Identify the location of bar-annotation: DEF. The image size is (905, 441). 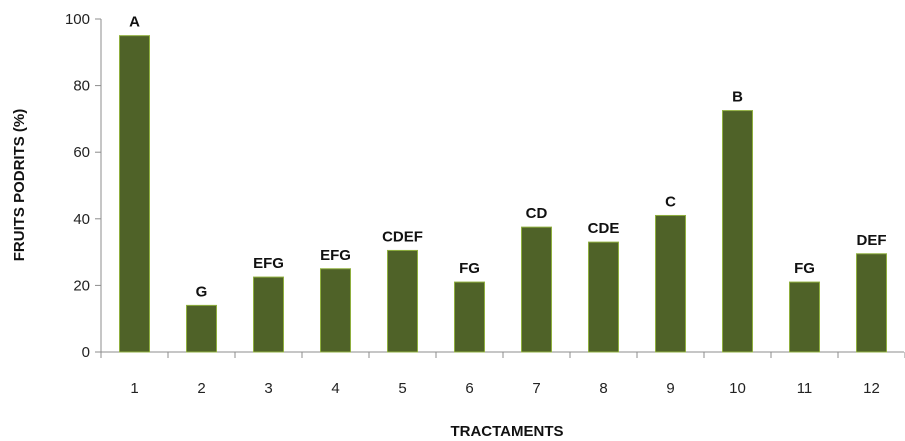
(872, 240).